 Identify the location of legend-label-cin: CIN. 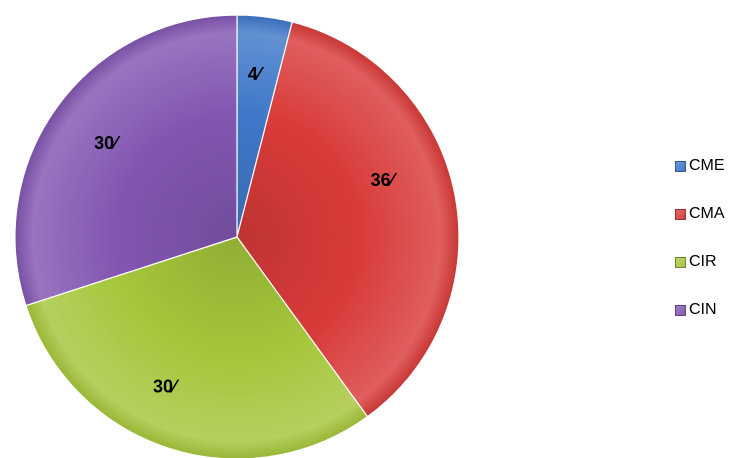
(703, 309).